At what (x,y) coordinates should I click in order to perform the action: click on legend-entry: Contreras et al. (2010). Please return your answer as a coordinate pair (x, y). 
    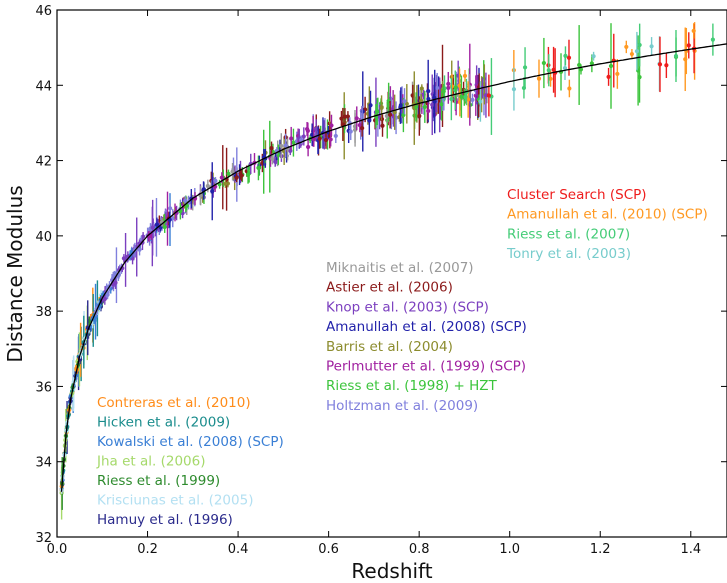
    Looking at the image, I should click on (174, 403).